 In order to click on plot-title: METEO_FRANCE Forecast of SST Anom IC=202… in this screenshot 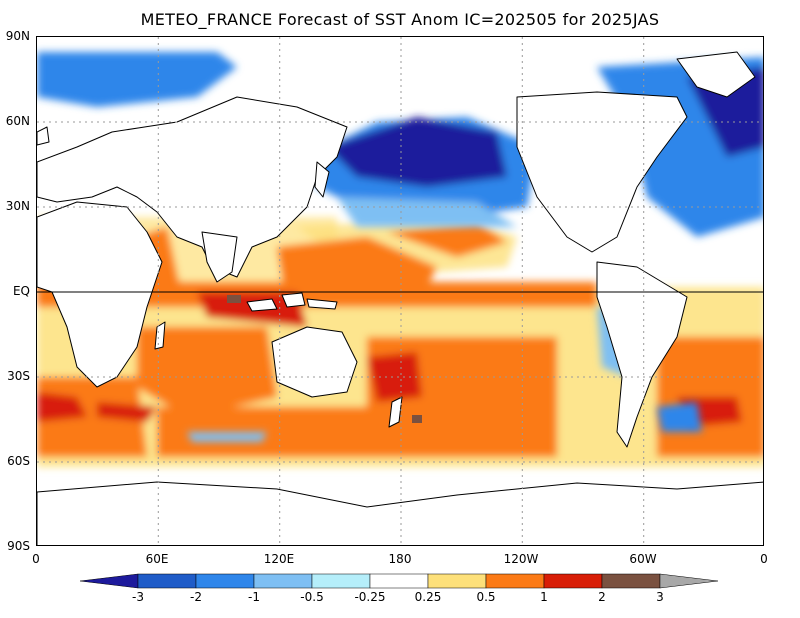, I will do `click(400, 19)`.